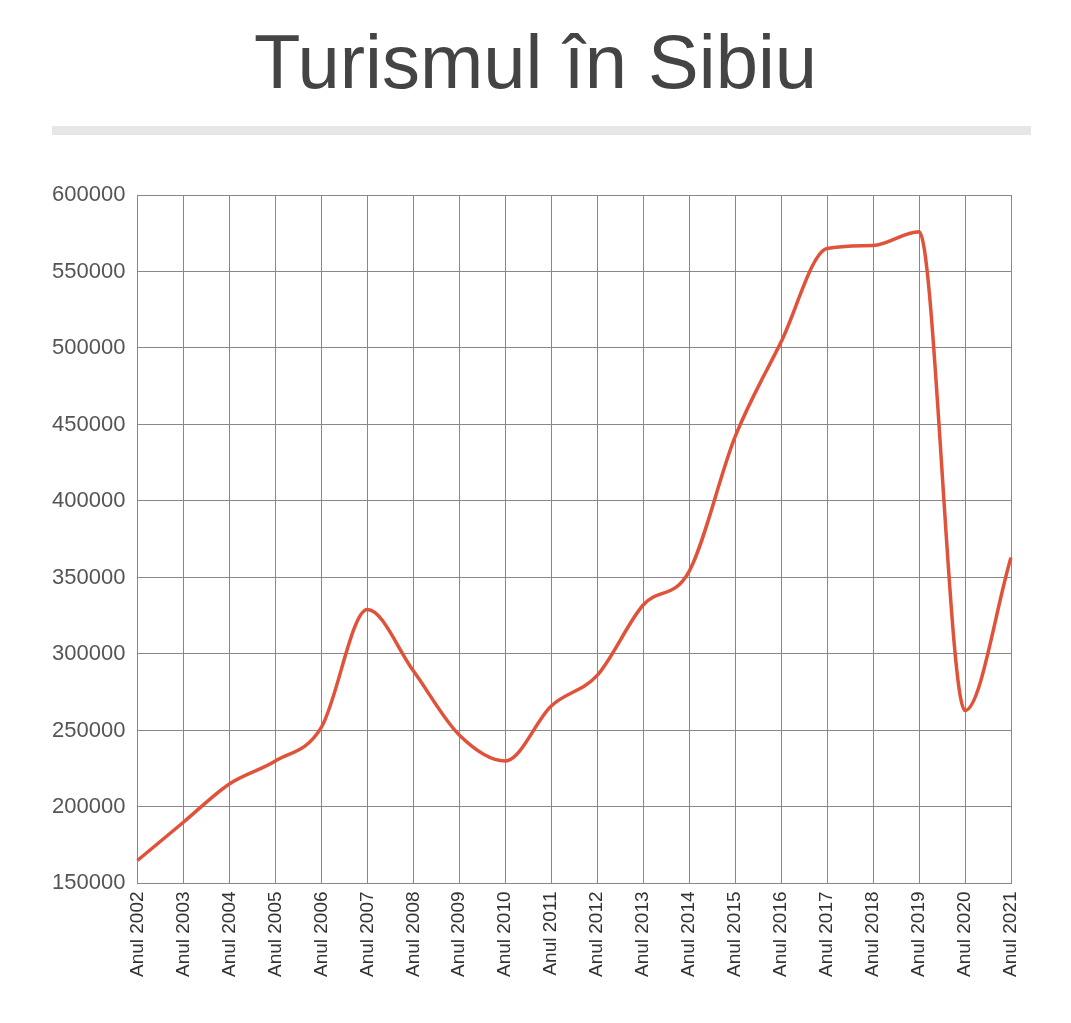 This screenshot has width=1071, height=1023. What do you see at coordinates (504, 934) in the screenshot?
I see `x-tick-label: Anul 2010` at bounding box center [504, 934].